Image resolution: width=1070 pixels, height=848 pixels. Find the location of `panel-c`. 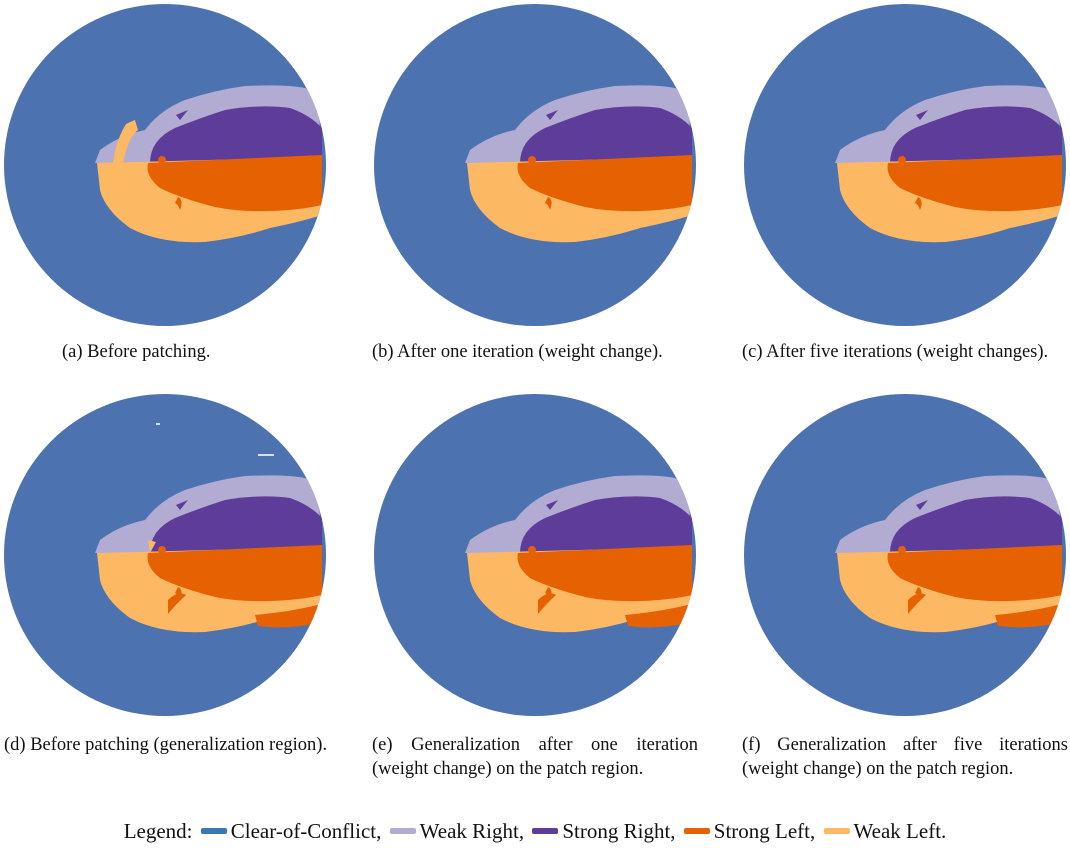

panel-c is located at coordinates (905, 165).